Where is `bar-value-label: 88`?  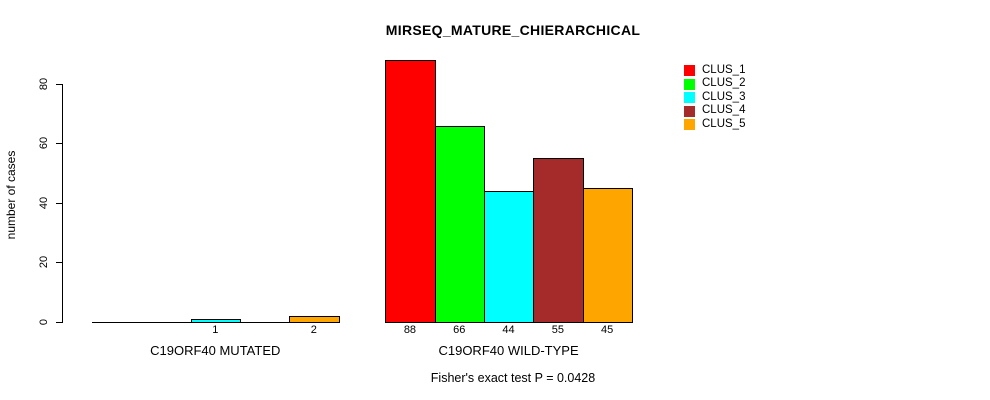
bar-value-label: 88 is located at coordinates (410, 330).